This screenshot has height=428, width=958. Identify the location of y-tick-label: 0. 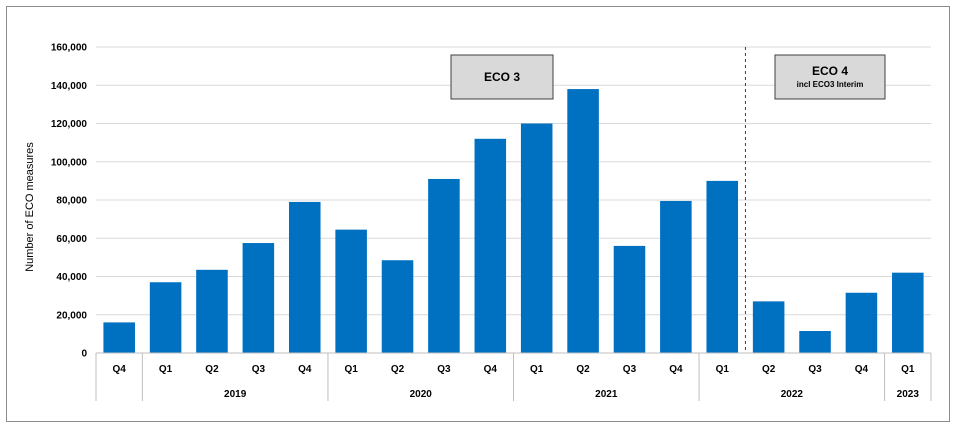
(84, 354).